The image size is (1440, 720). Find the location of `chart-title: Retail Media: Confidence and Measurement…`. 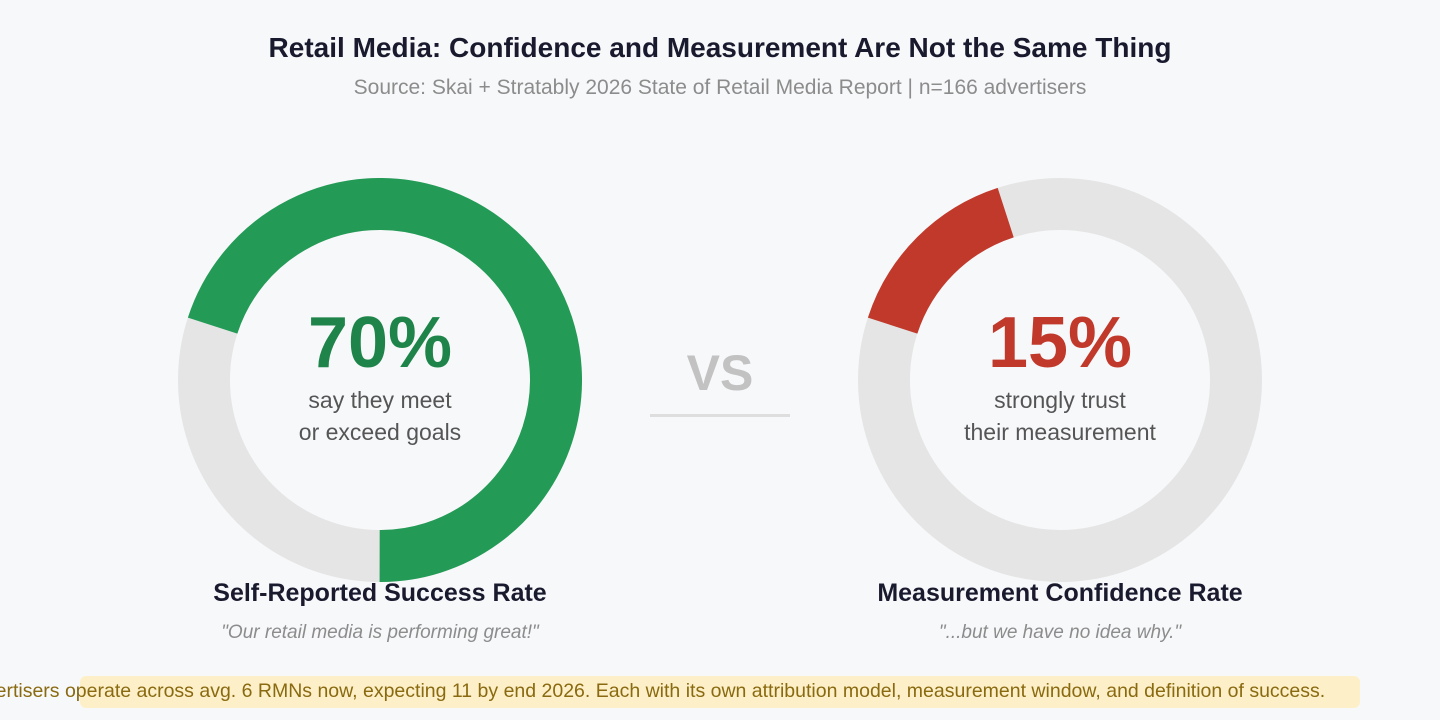

chart-title: Retail Media: Confidence and Measurement… is located at coordinates (720, 47).